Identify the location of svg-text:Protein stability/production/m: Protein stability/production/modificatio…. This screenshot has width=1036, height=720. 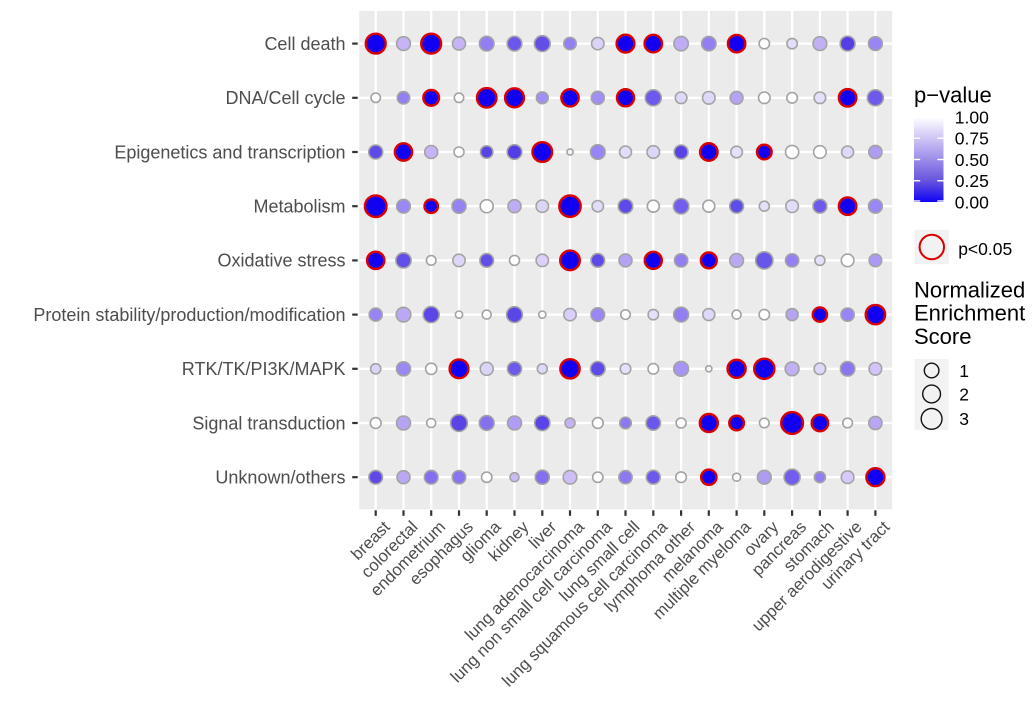
(189, 315).